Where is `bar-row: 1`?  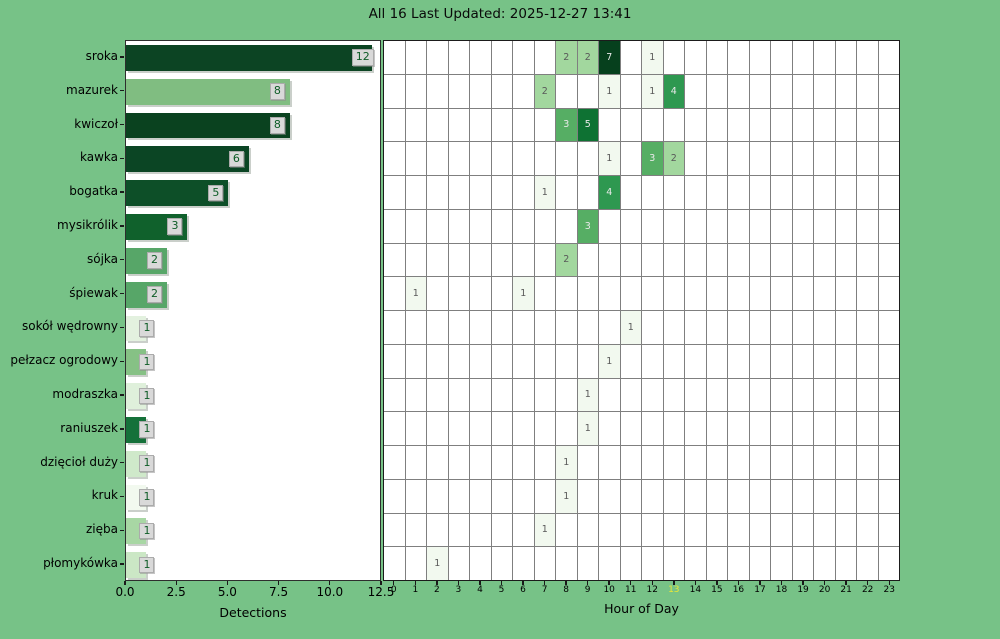 bar-row: 1 is located at coordinates (253, 329).